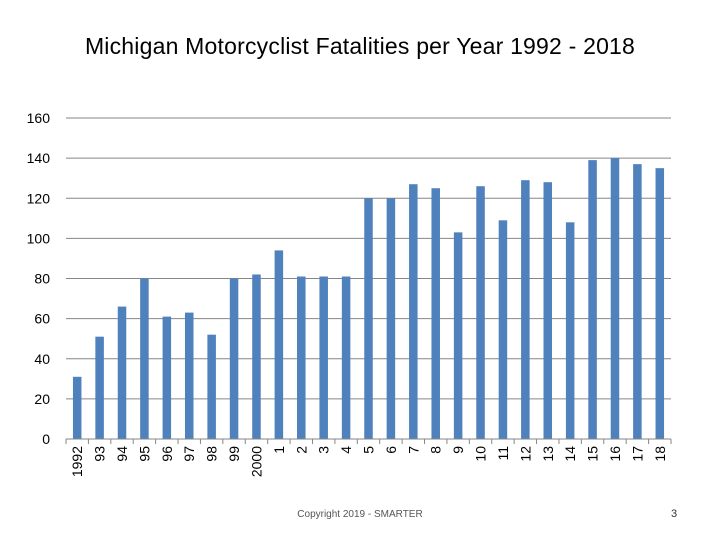  I want to click on y-tick-label: 0, so click(46, 439).